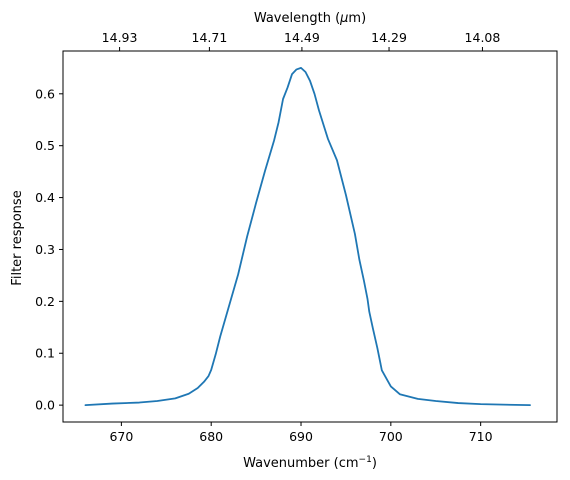  What do you see at coordinates (211, 436) in the screenshot?
I see `x-tick-label: 680` at bounding box center [211, 436].